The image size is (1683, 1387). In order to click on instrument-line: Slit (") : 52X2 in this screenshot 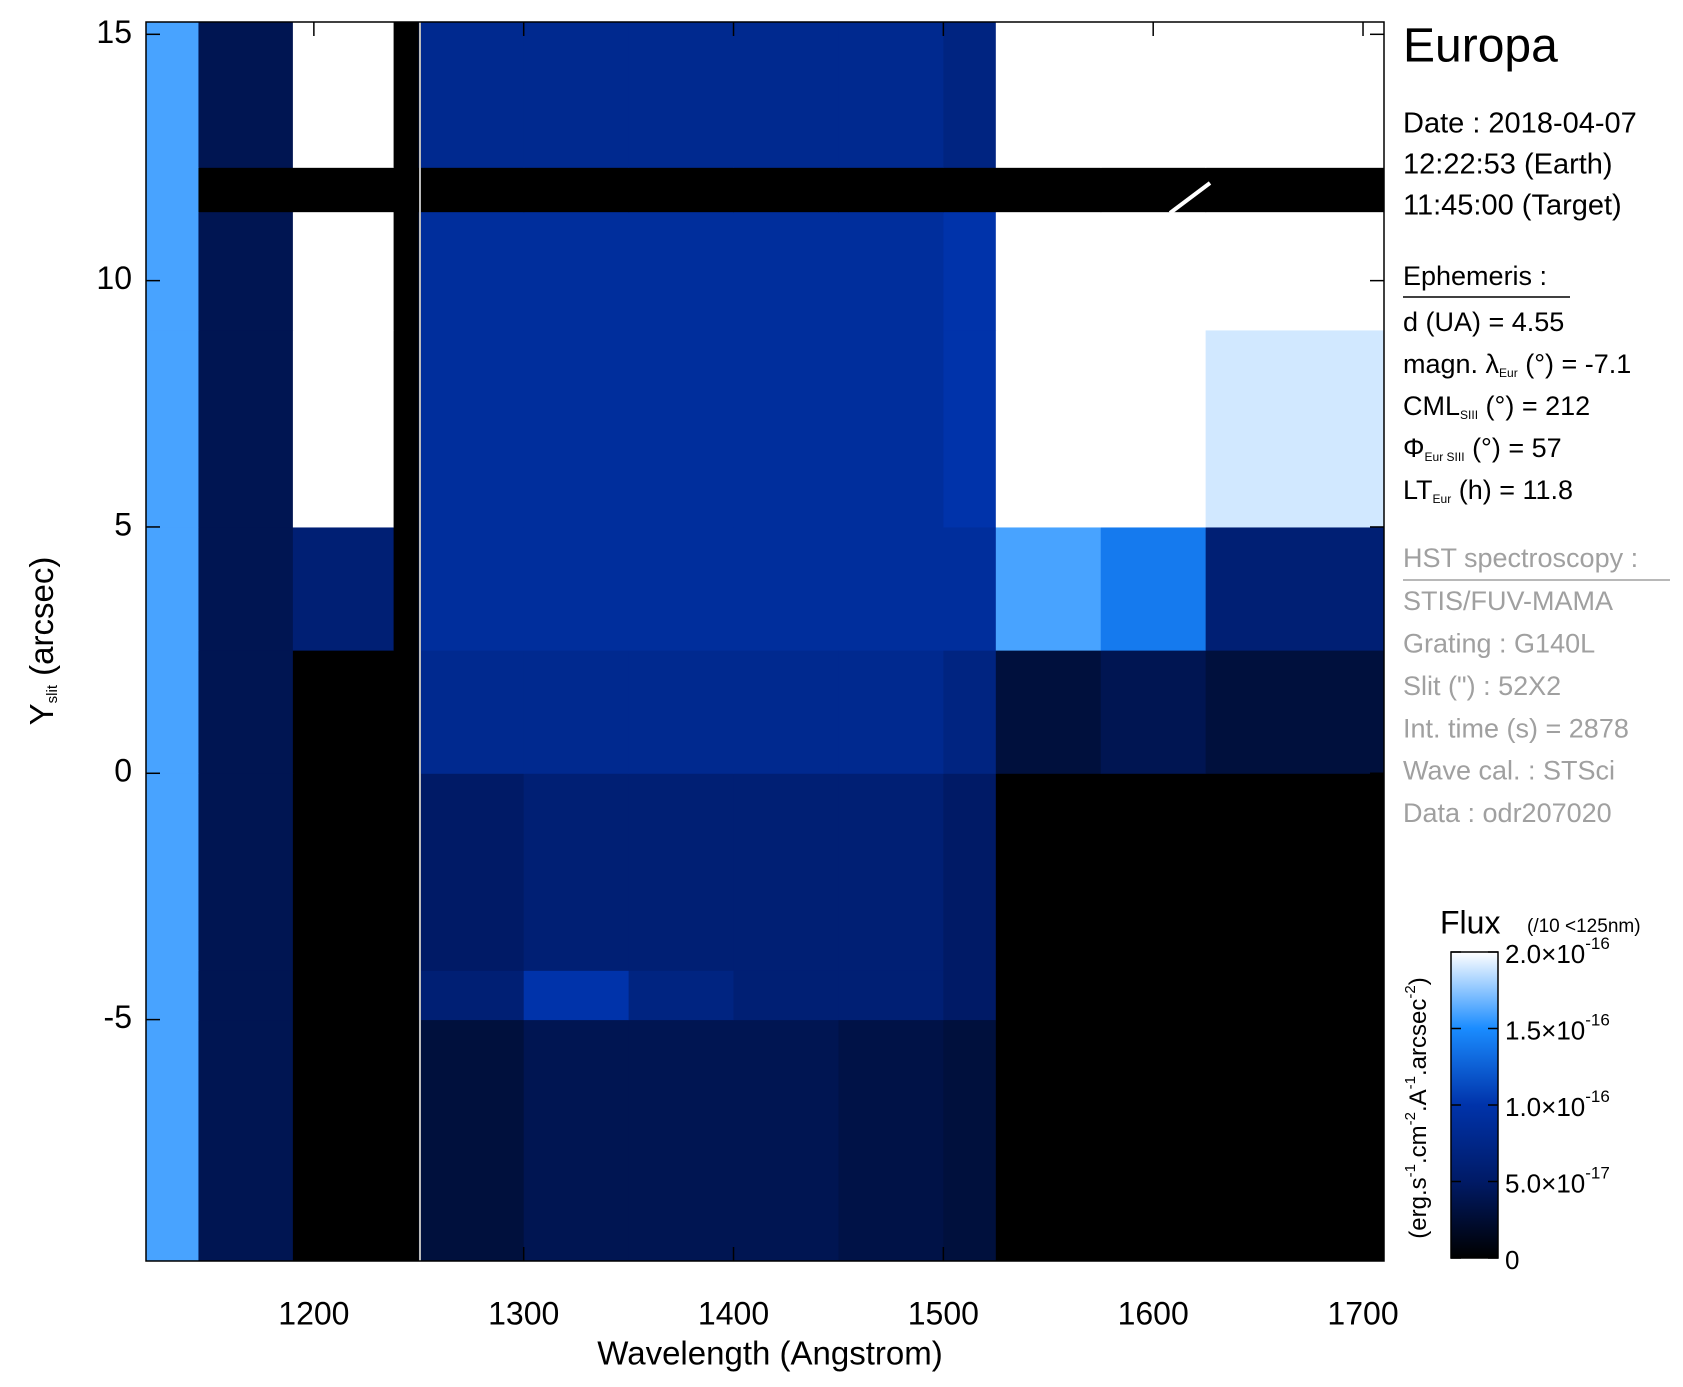, I will do `click(1482, 686)`.